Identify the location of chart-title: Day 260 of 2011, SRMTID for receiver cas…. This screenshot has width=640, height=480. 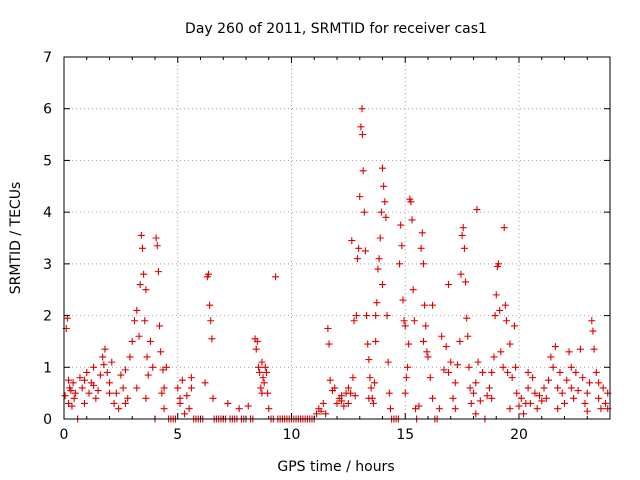
(336, 29).